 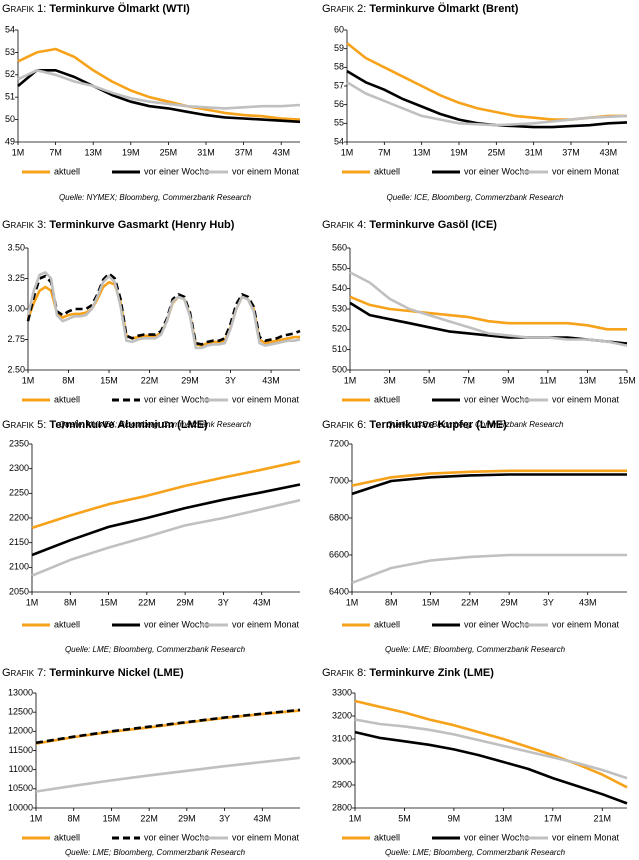 I want to click on y-tick-label: 12500, so click(x=20, y=712).